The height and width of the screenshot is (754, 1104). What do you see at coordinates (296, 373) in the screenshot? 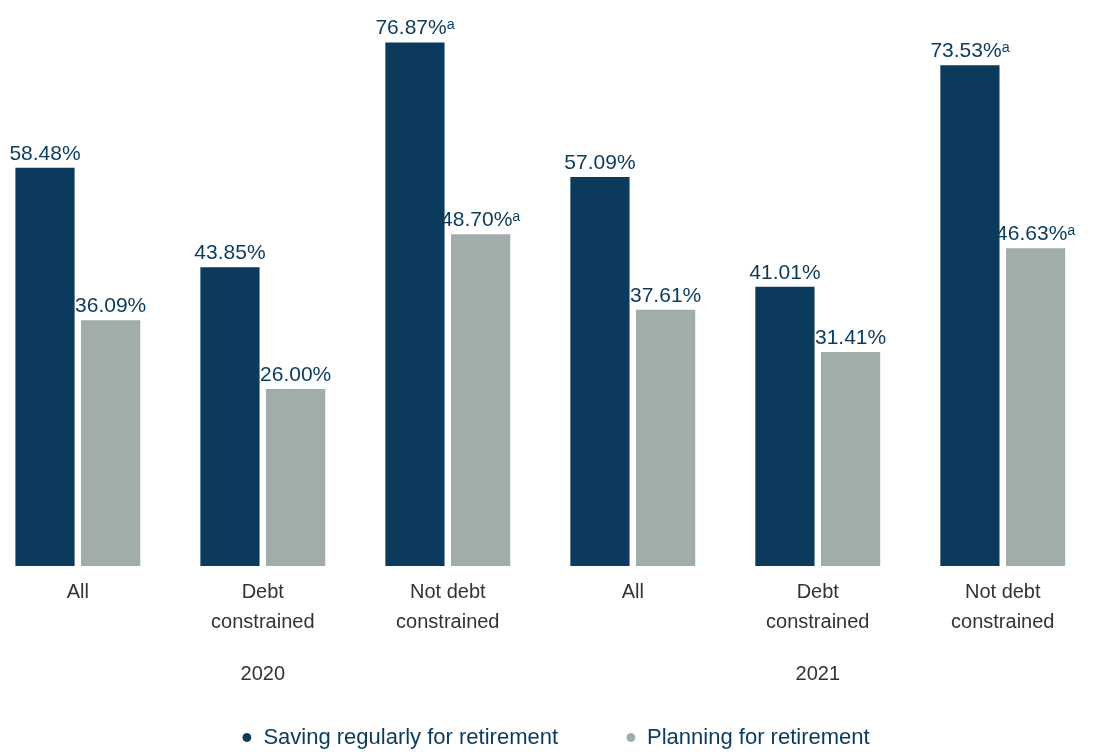
I see `data-label: 26.00%` at bounding box center [296, 373].